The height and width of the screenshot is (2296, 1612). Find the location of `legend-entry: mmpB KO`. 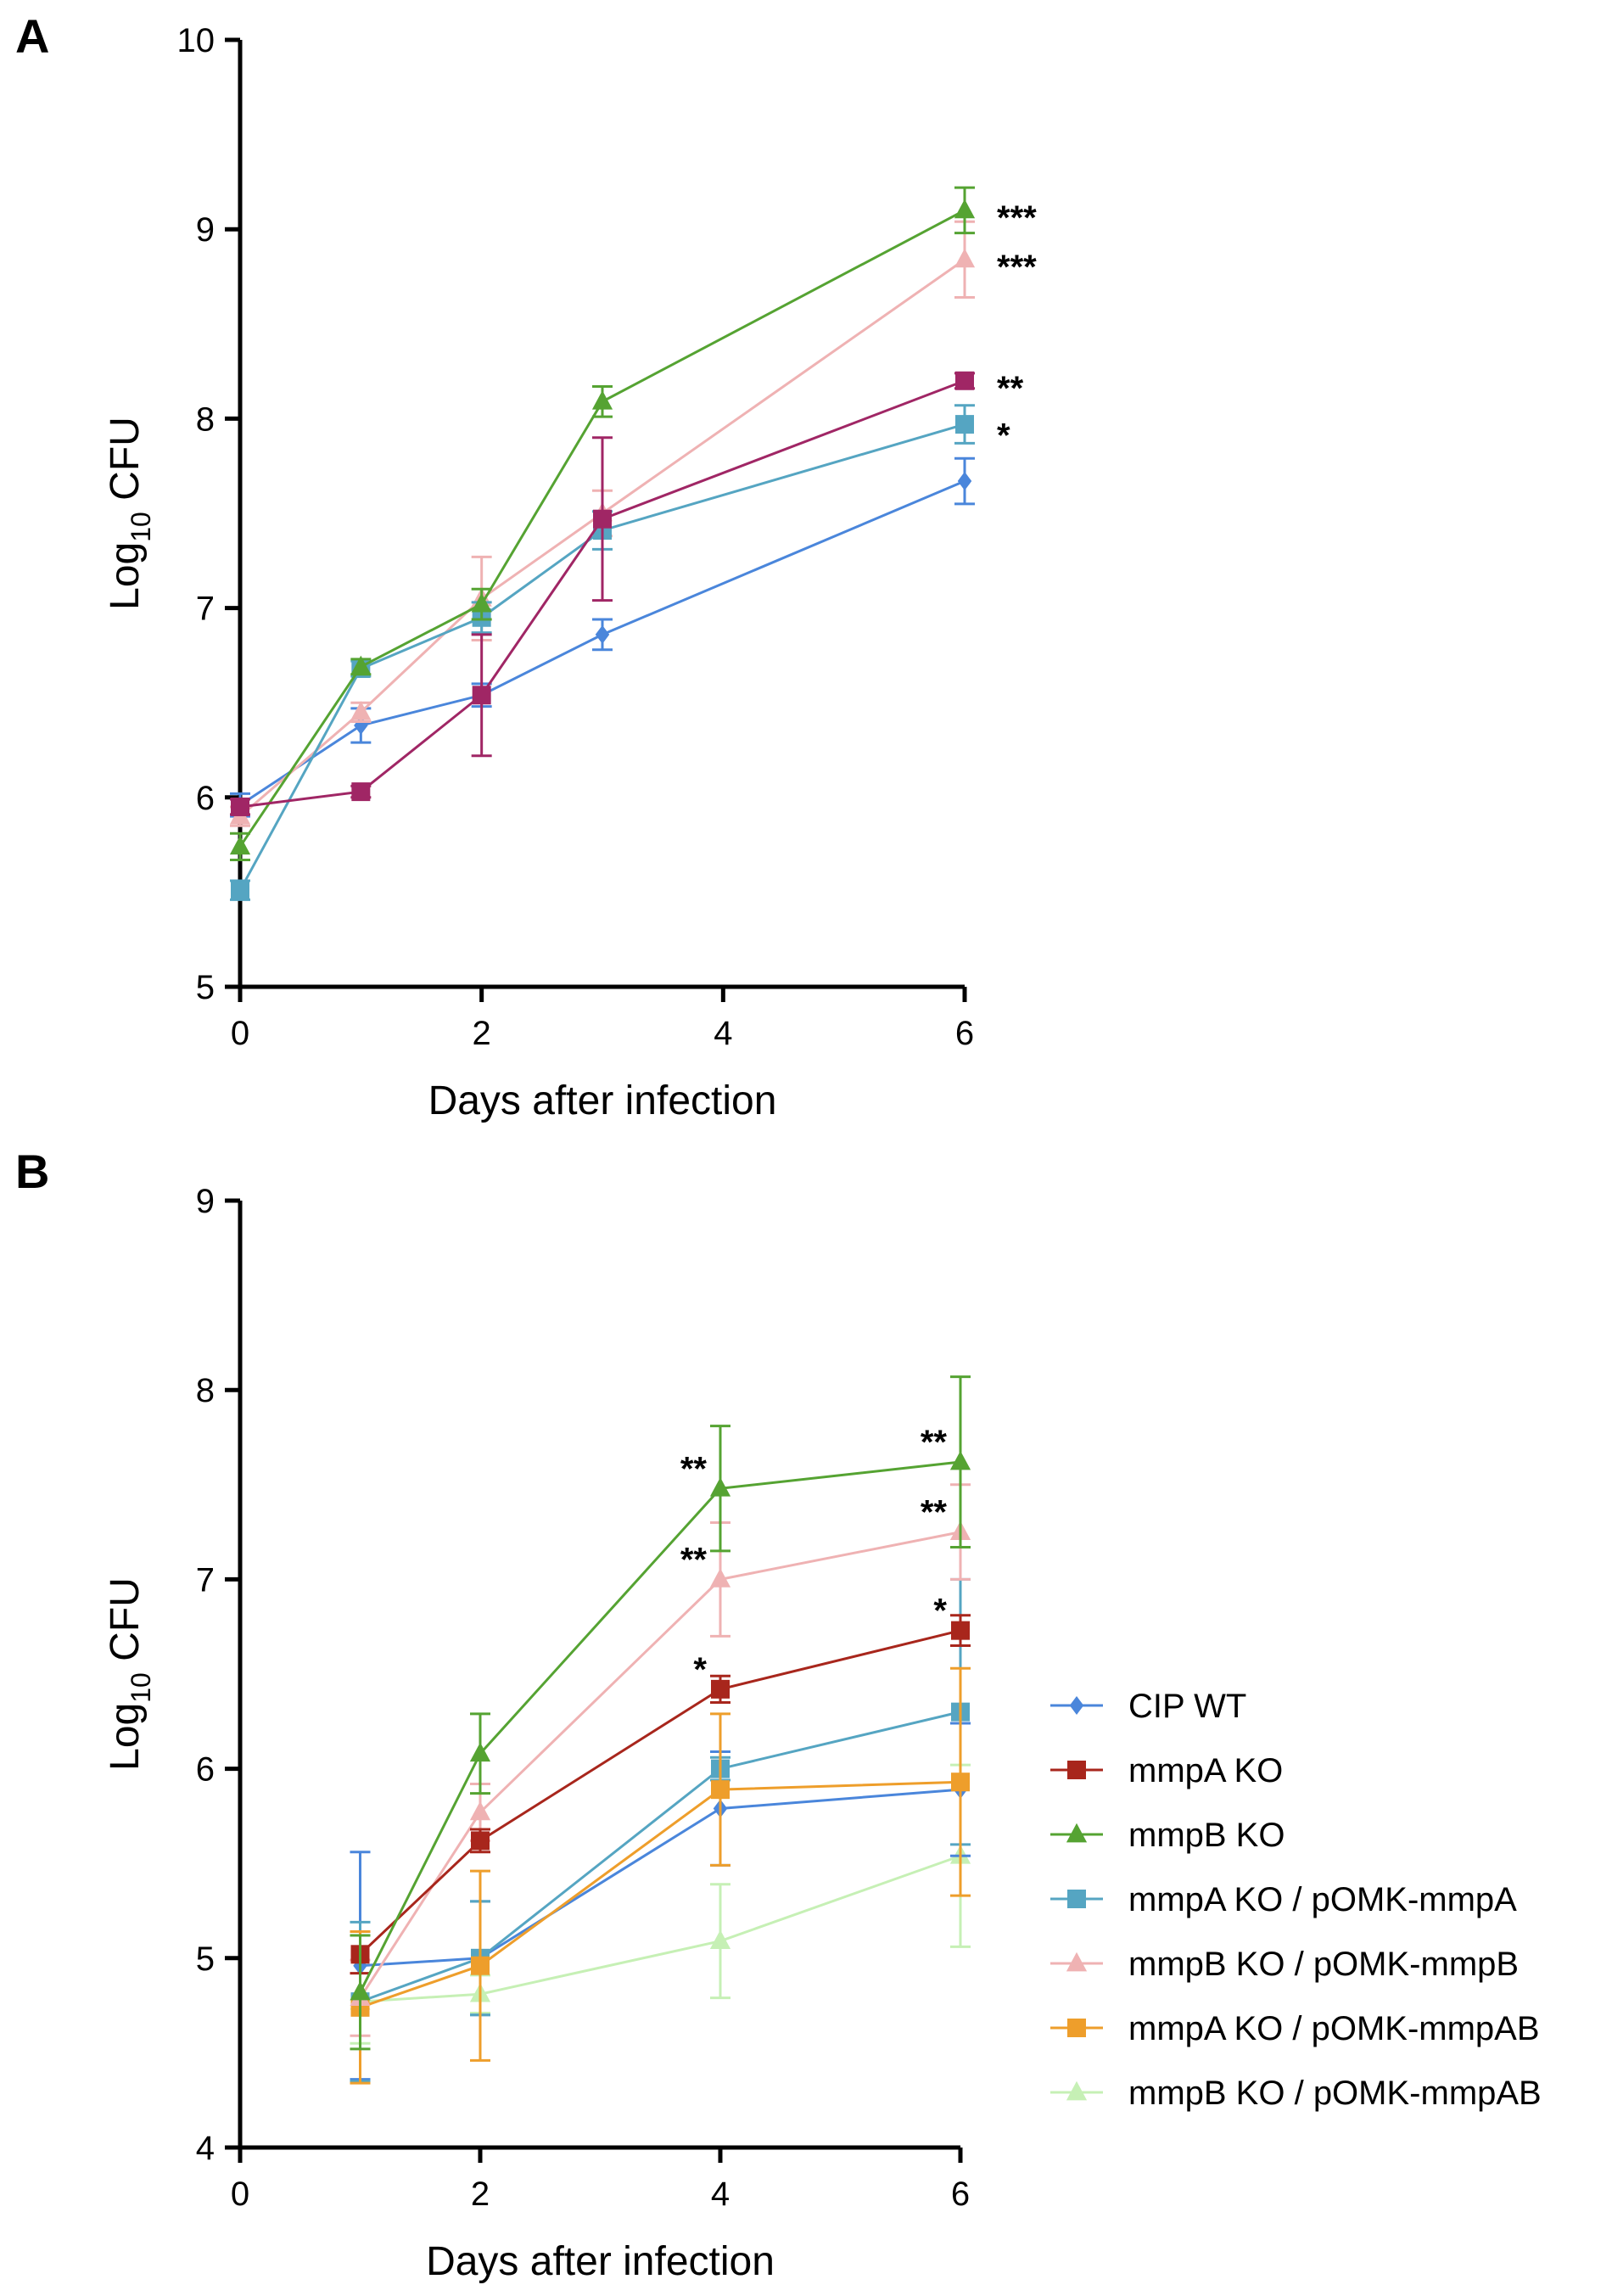

legend-entry: mmpB KO is located at coordinates (1167, 1836).